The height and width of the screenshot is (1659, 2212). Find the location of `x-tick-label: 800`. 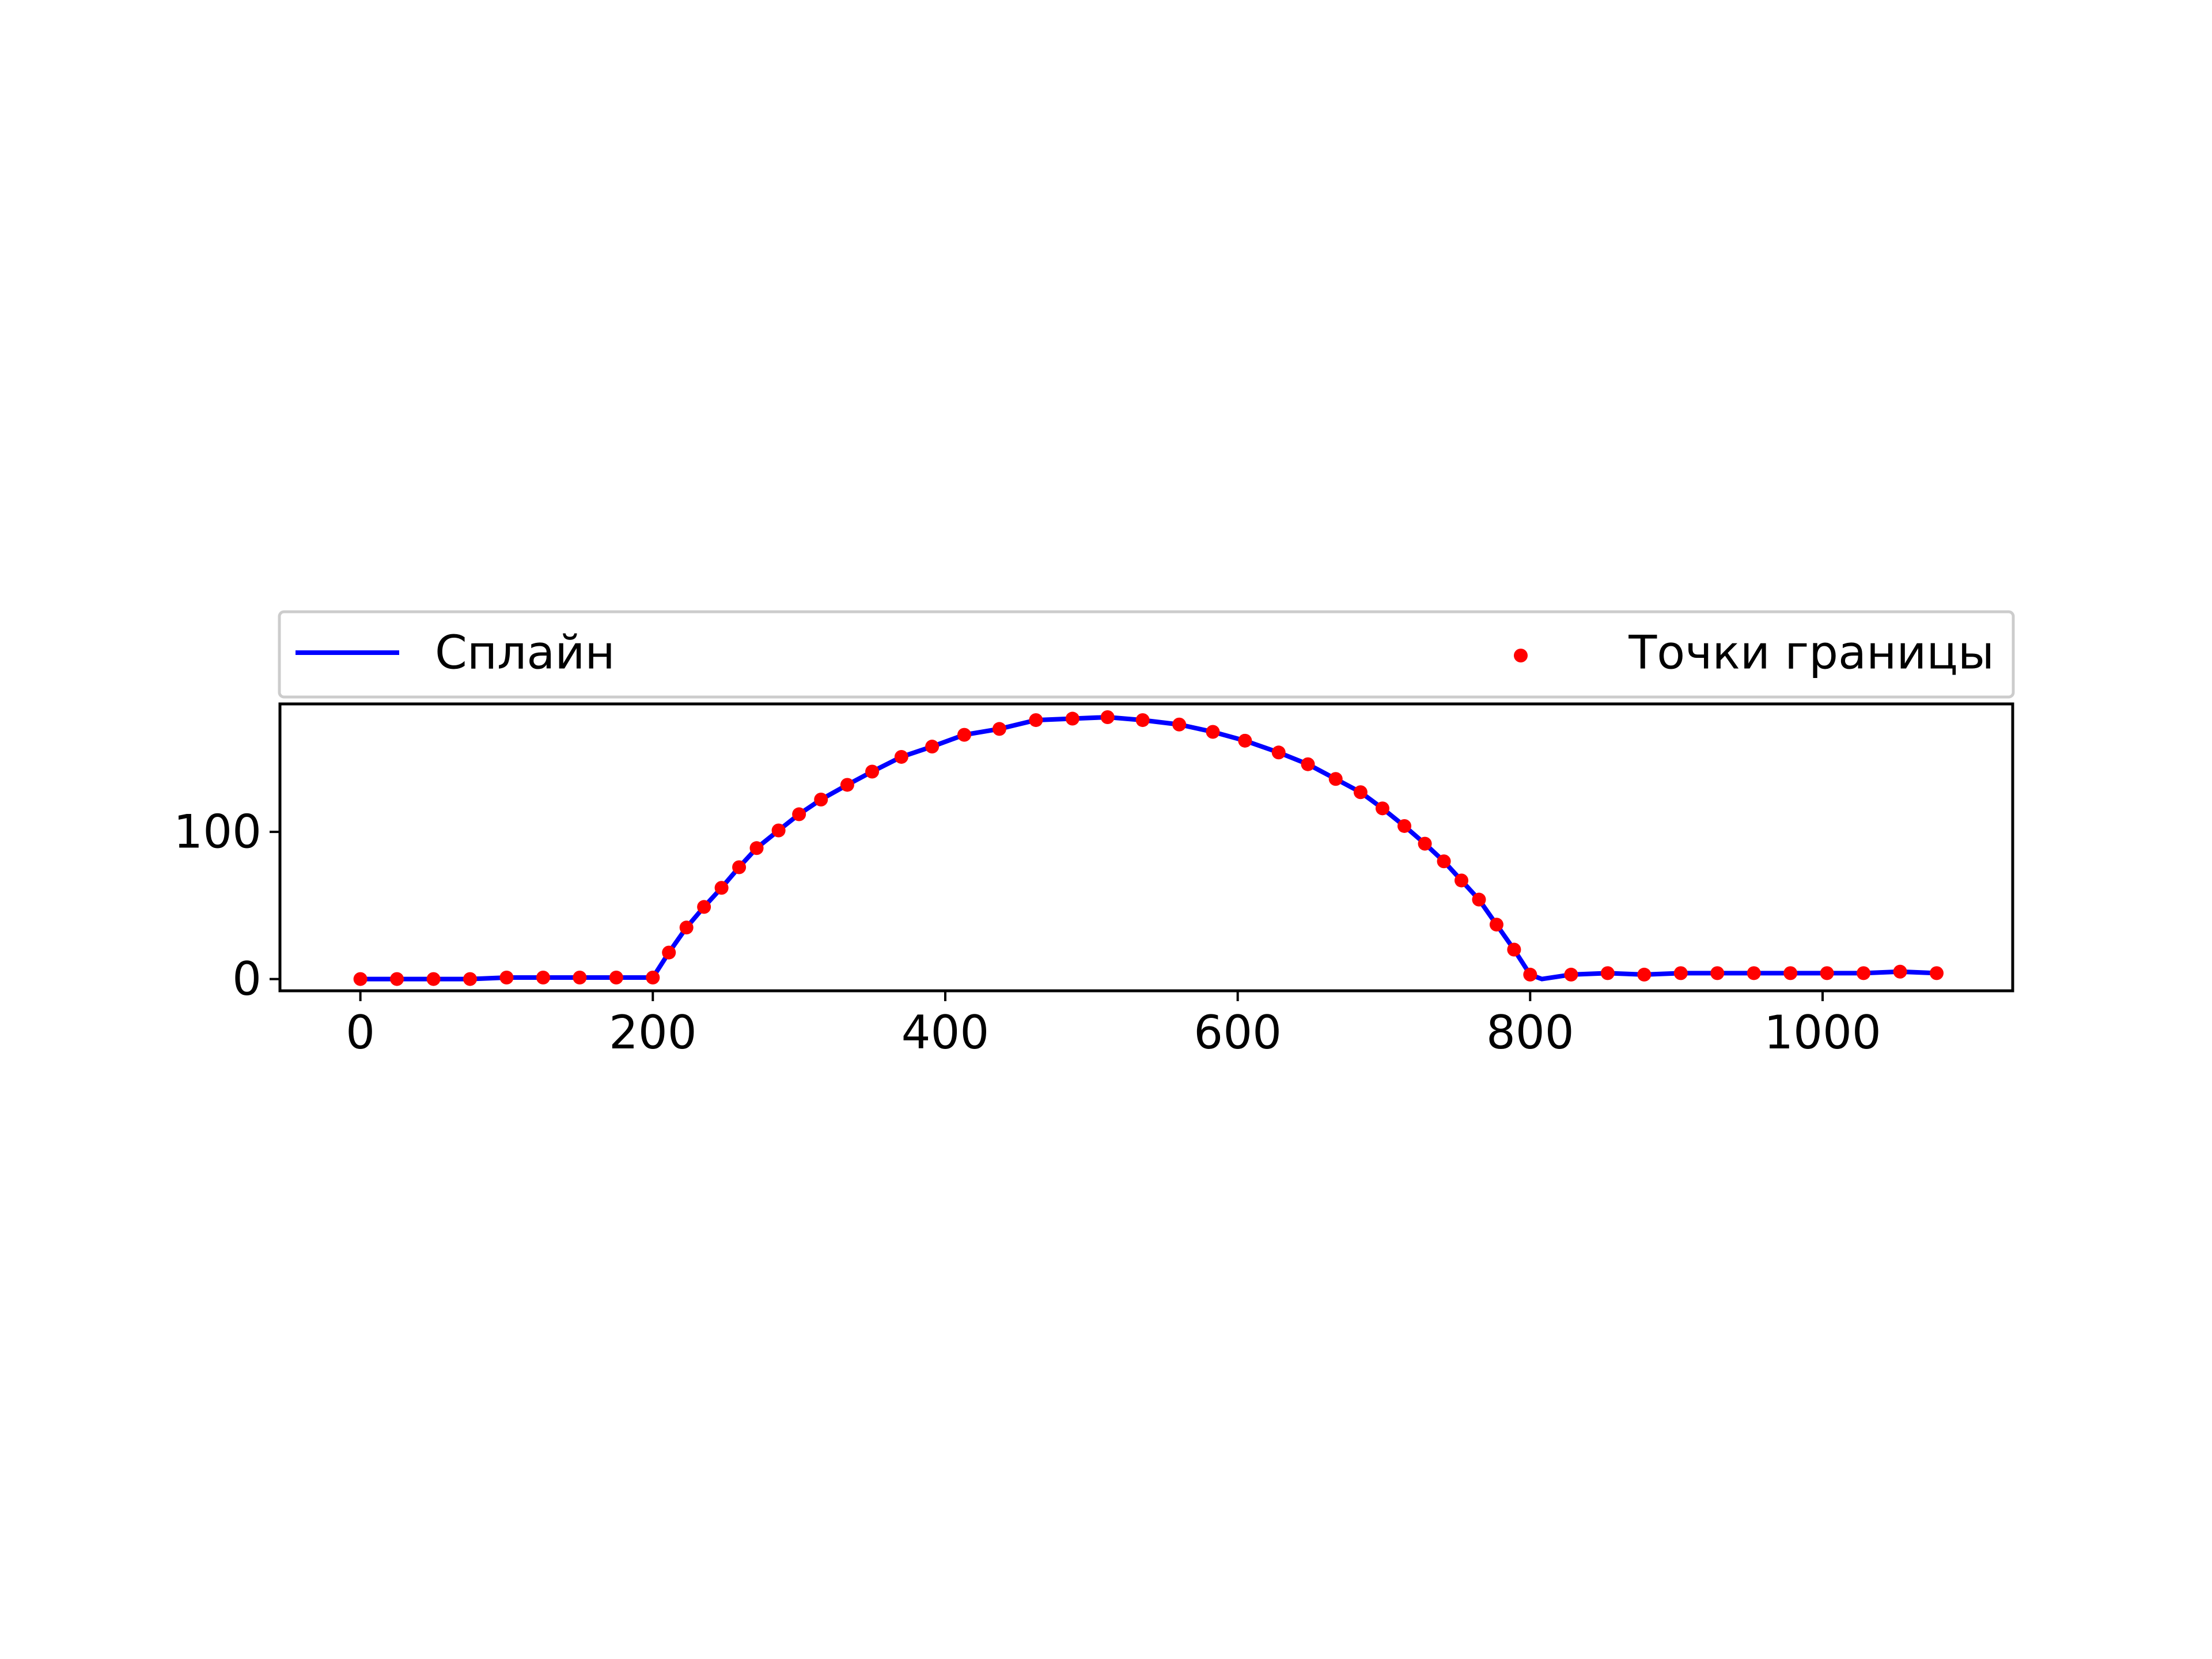

x-tick-label: 800 is located at coordinates (1530, 1032).